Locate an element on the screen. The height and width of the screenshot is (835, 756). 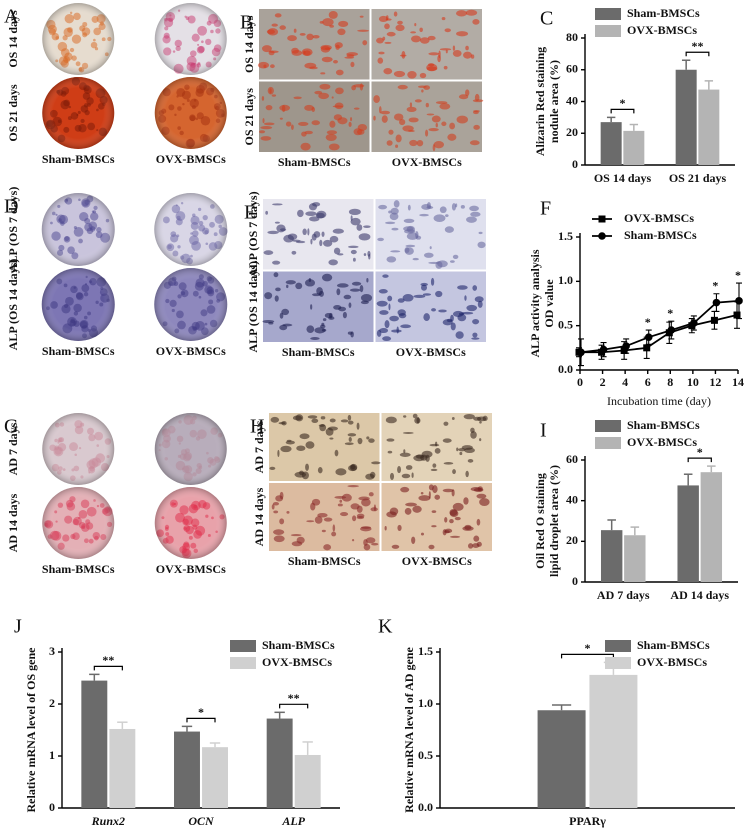
column-label: Sham-BMSCs is located at coordinates (314, 162).